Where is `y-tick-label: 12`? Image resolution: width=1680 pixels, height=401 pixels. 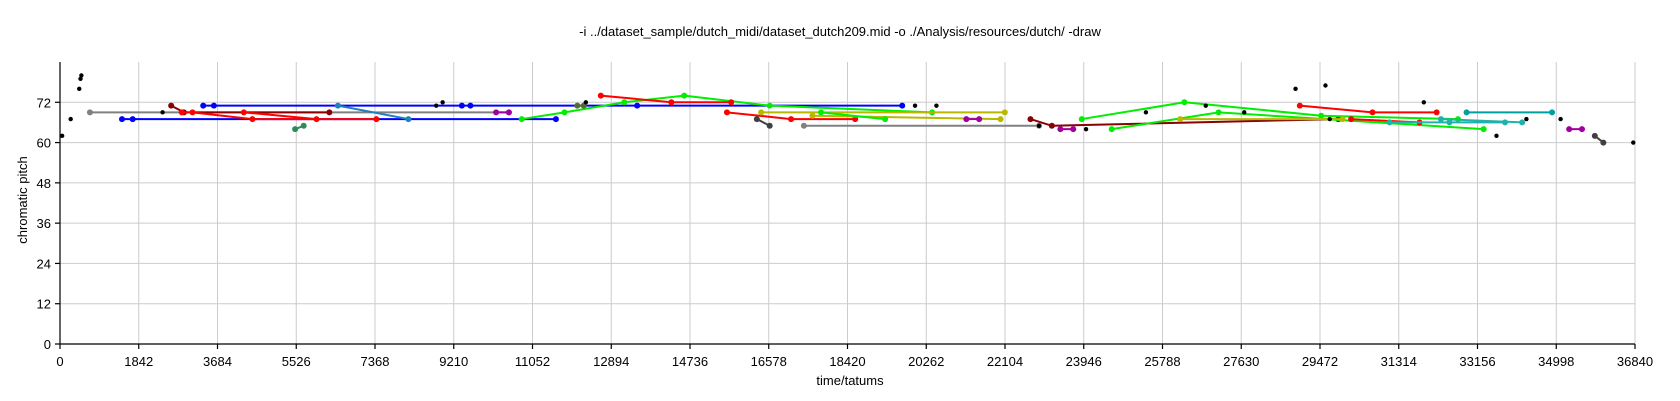 y-tick-label: 12 is located at coordinates (44, 304).